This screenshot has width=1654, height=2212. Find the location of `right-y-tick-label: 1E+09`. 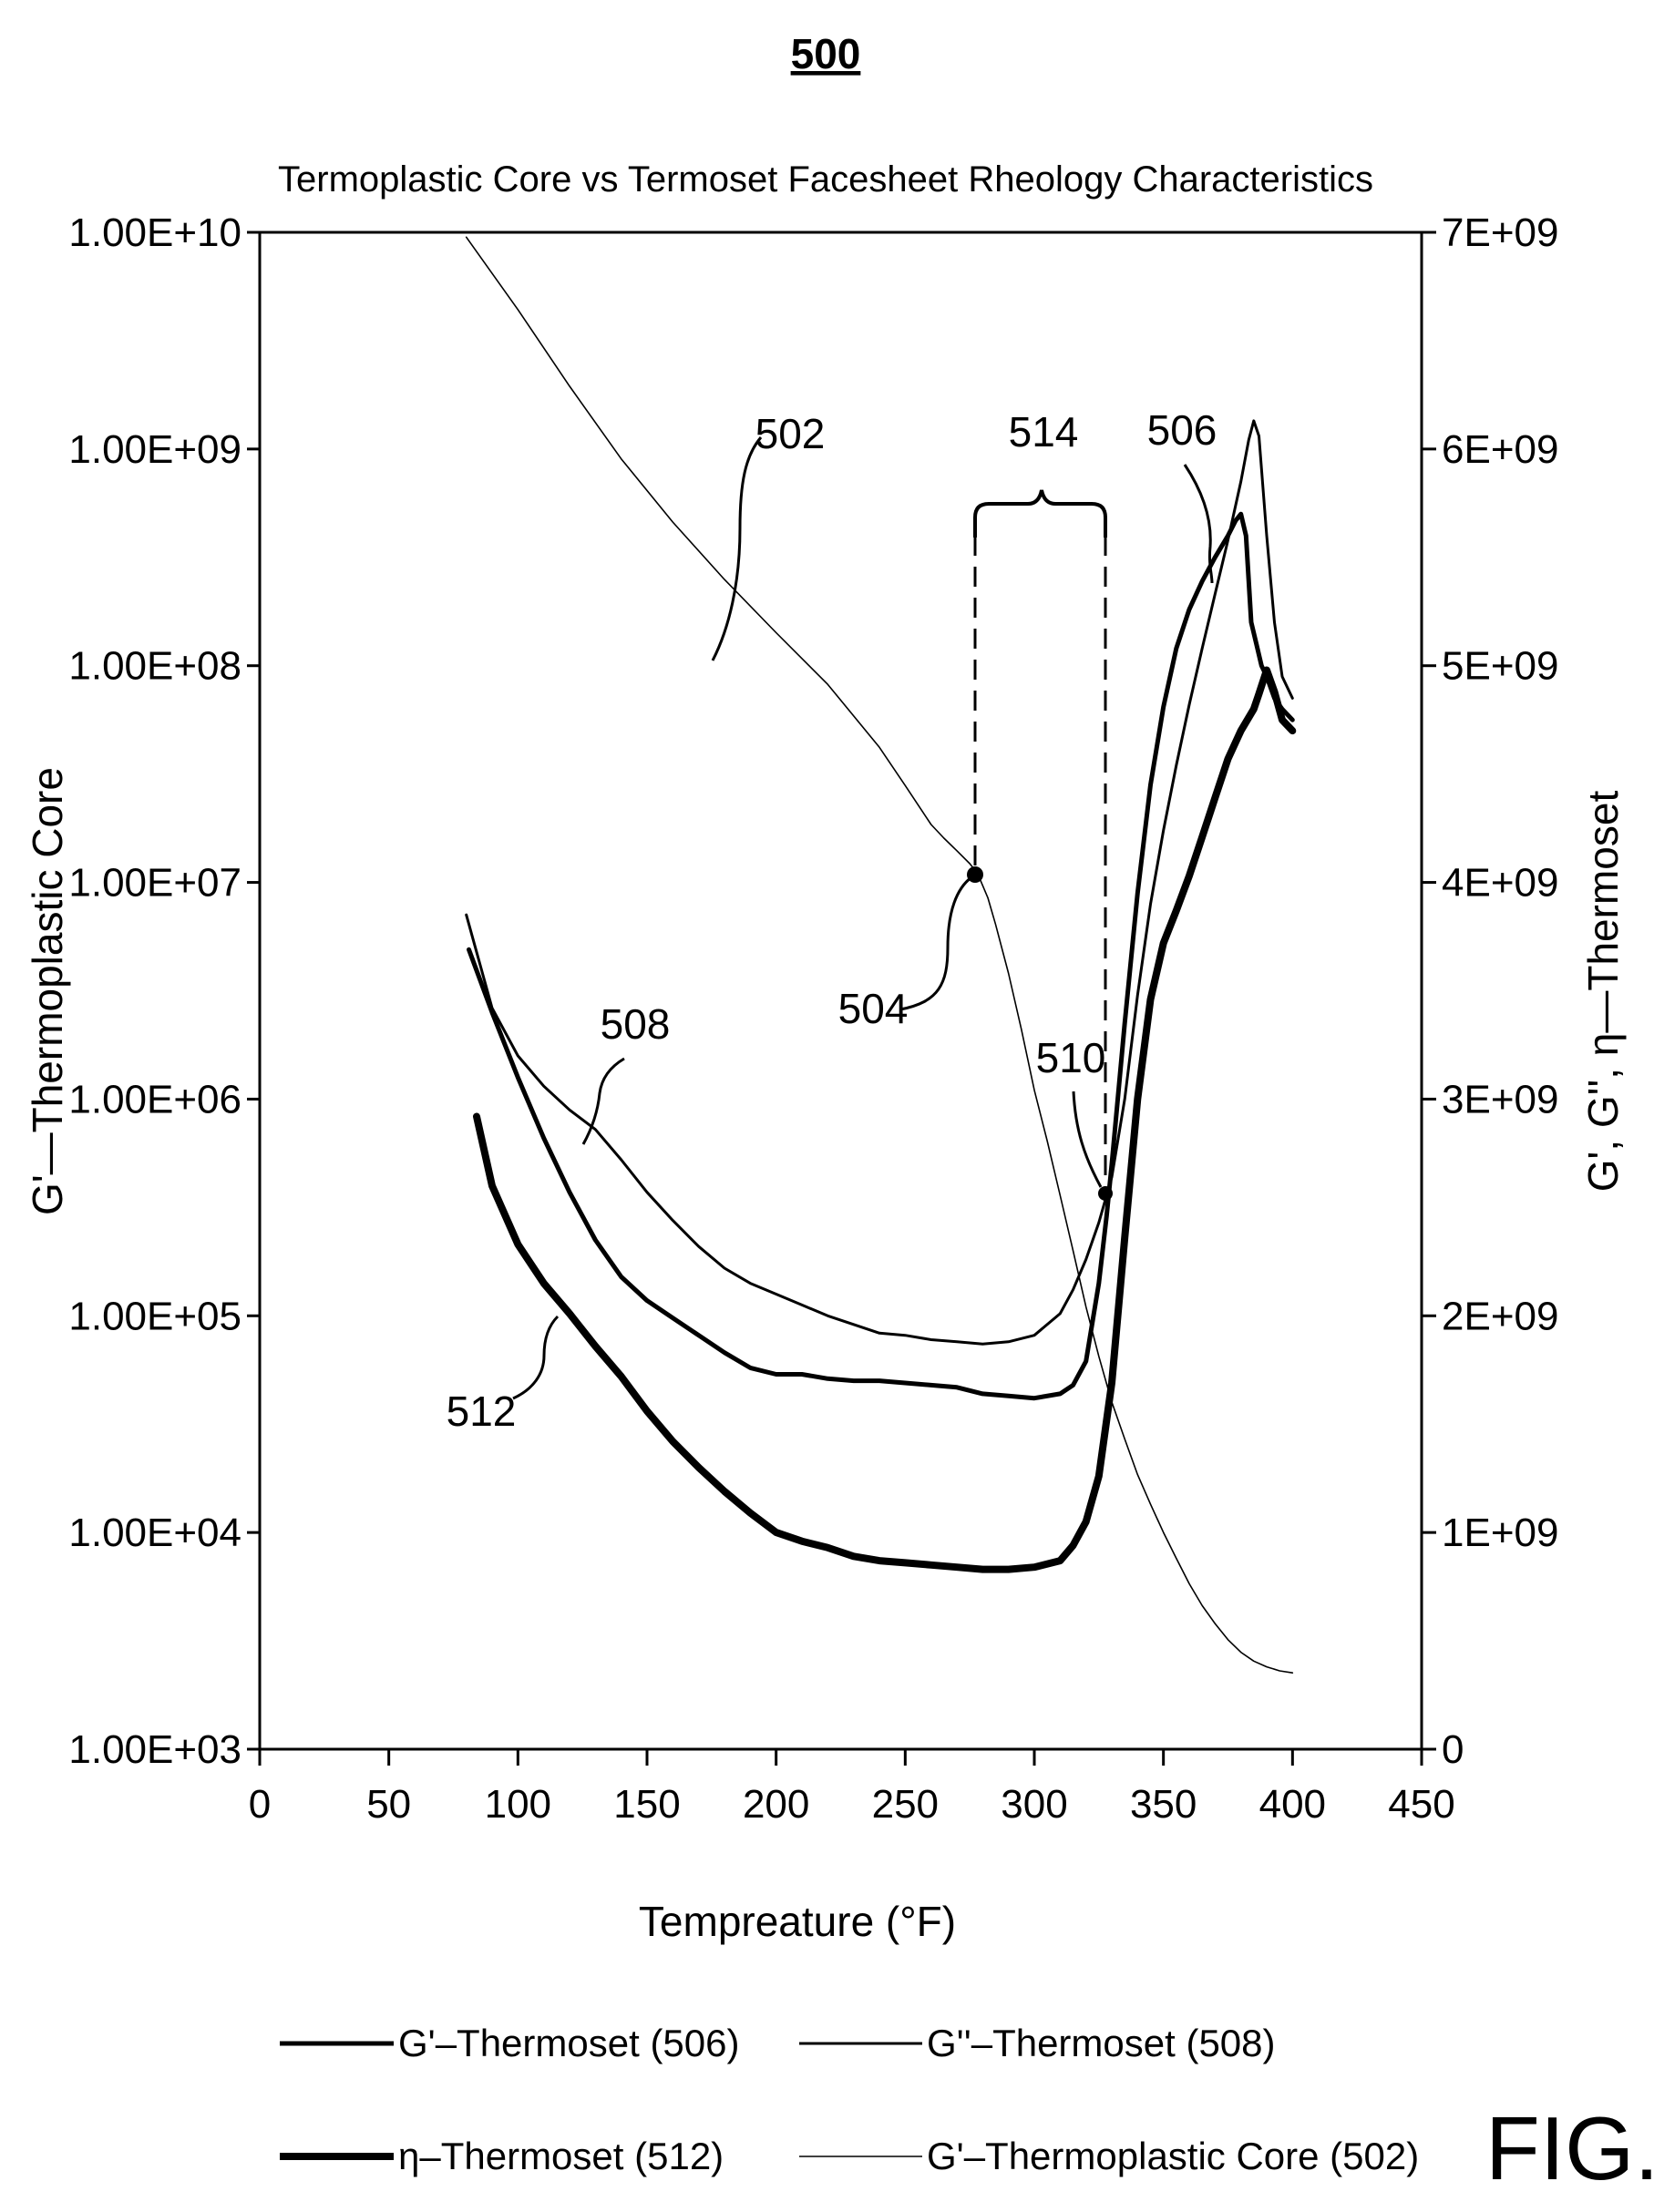

right-y-tick-label: 1E+09 is located at coordinates (1500, 1533).